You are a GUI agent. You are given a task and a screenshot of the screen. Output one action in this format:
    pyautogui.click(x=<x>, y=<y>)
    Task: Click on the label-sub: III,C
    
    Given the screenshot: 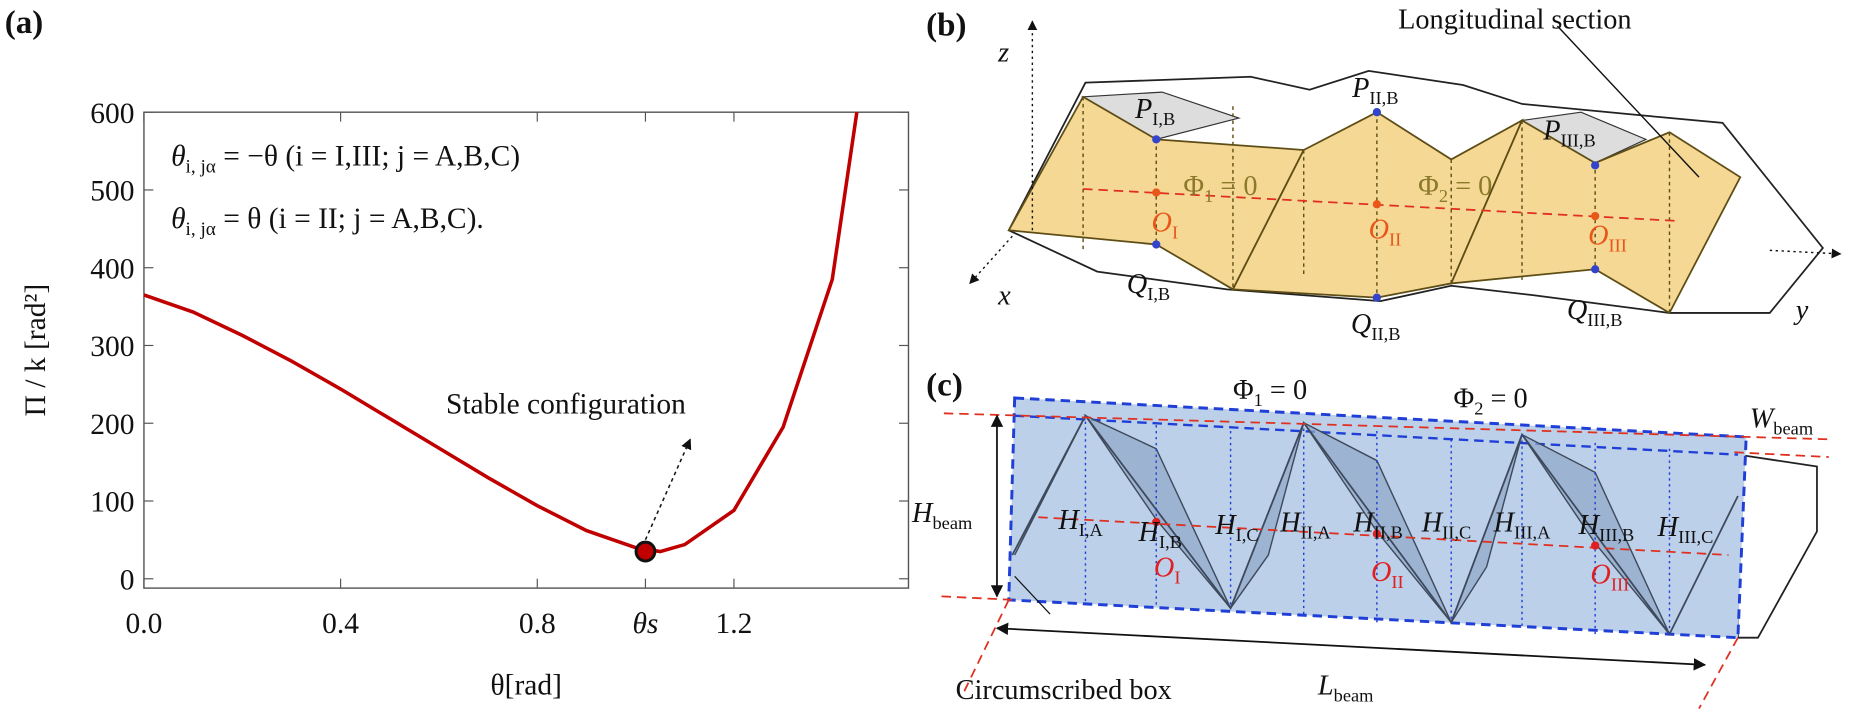 What is the action you would take?
    pyautogui.click(x=1695, y=537)
    